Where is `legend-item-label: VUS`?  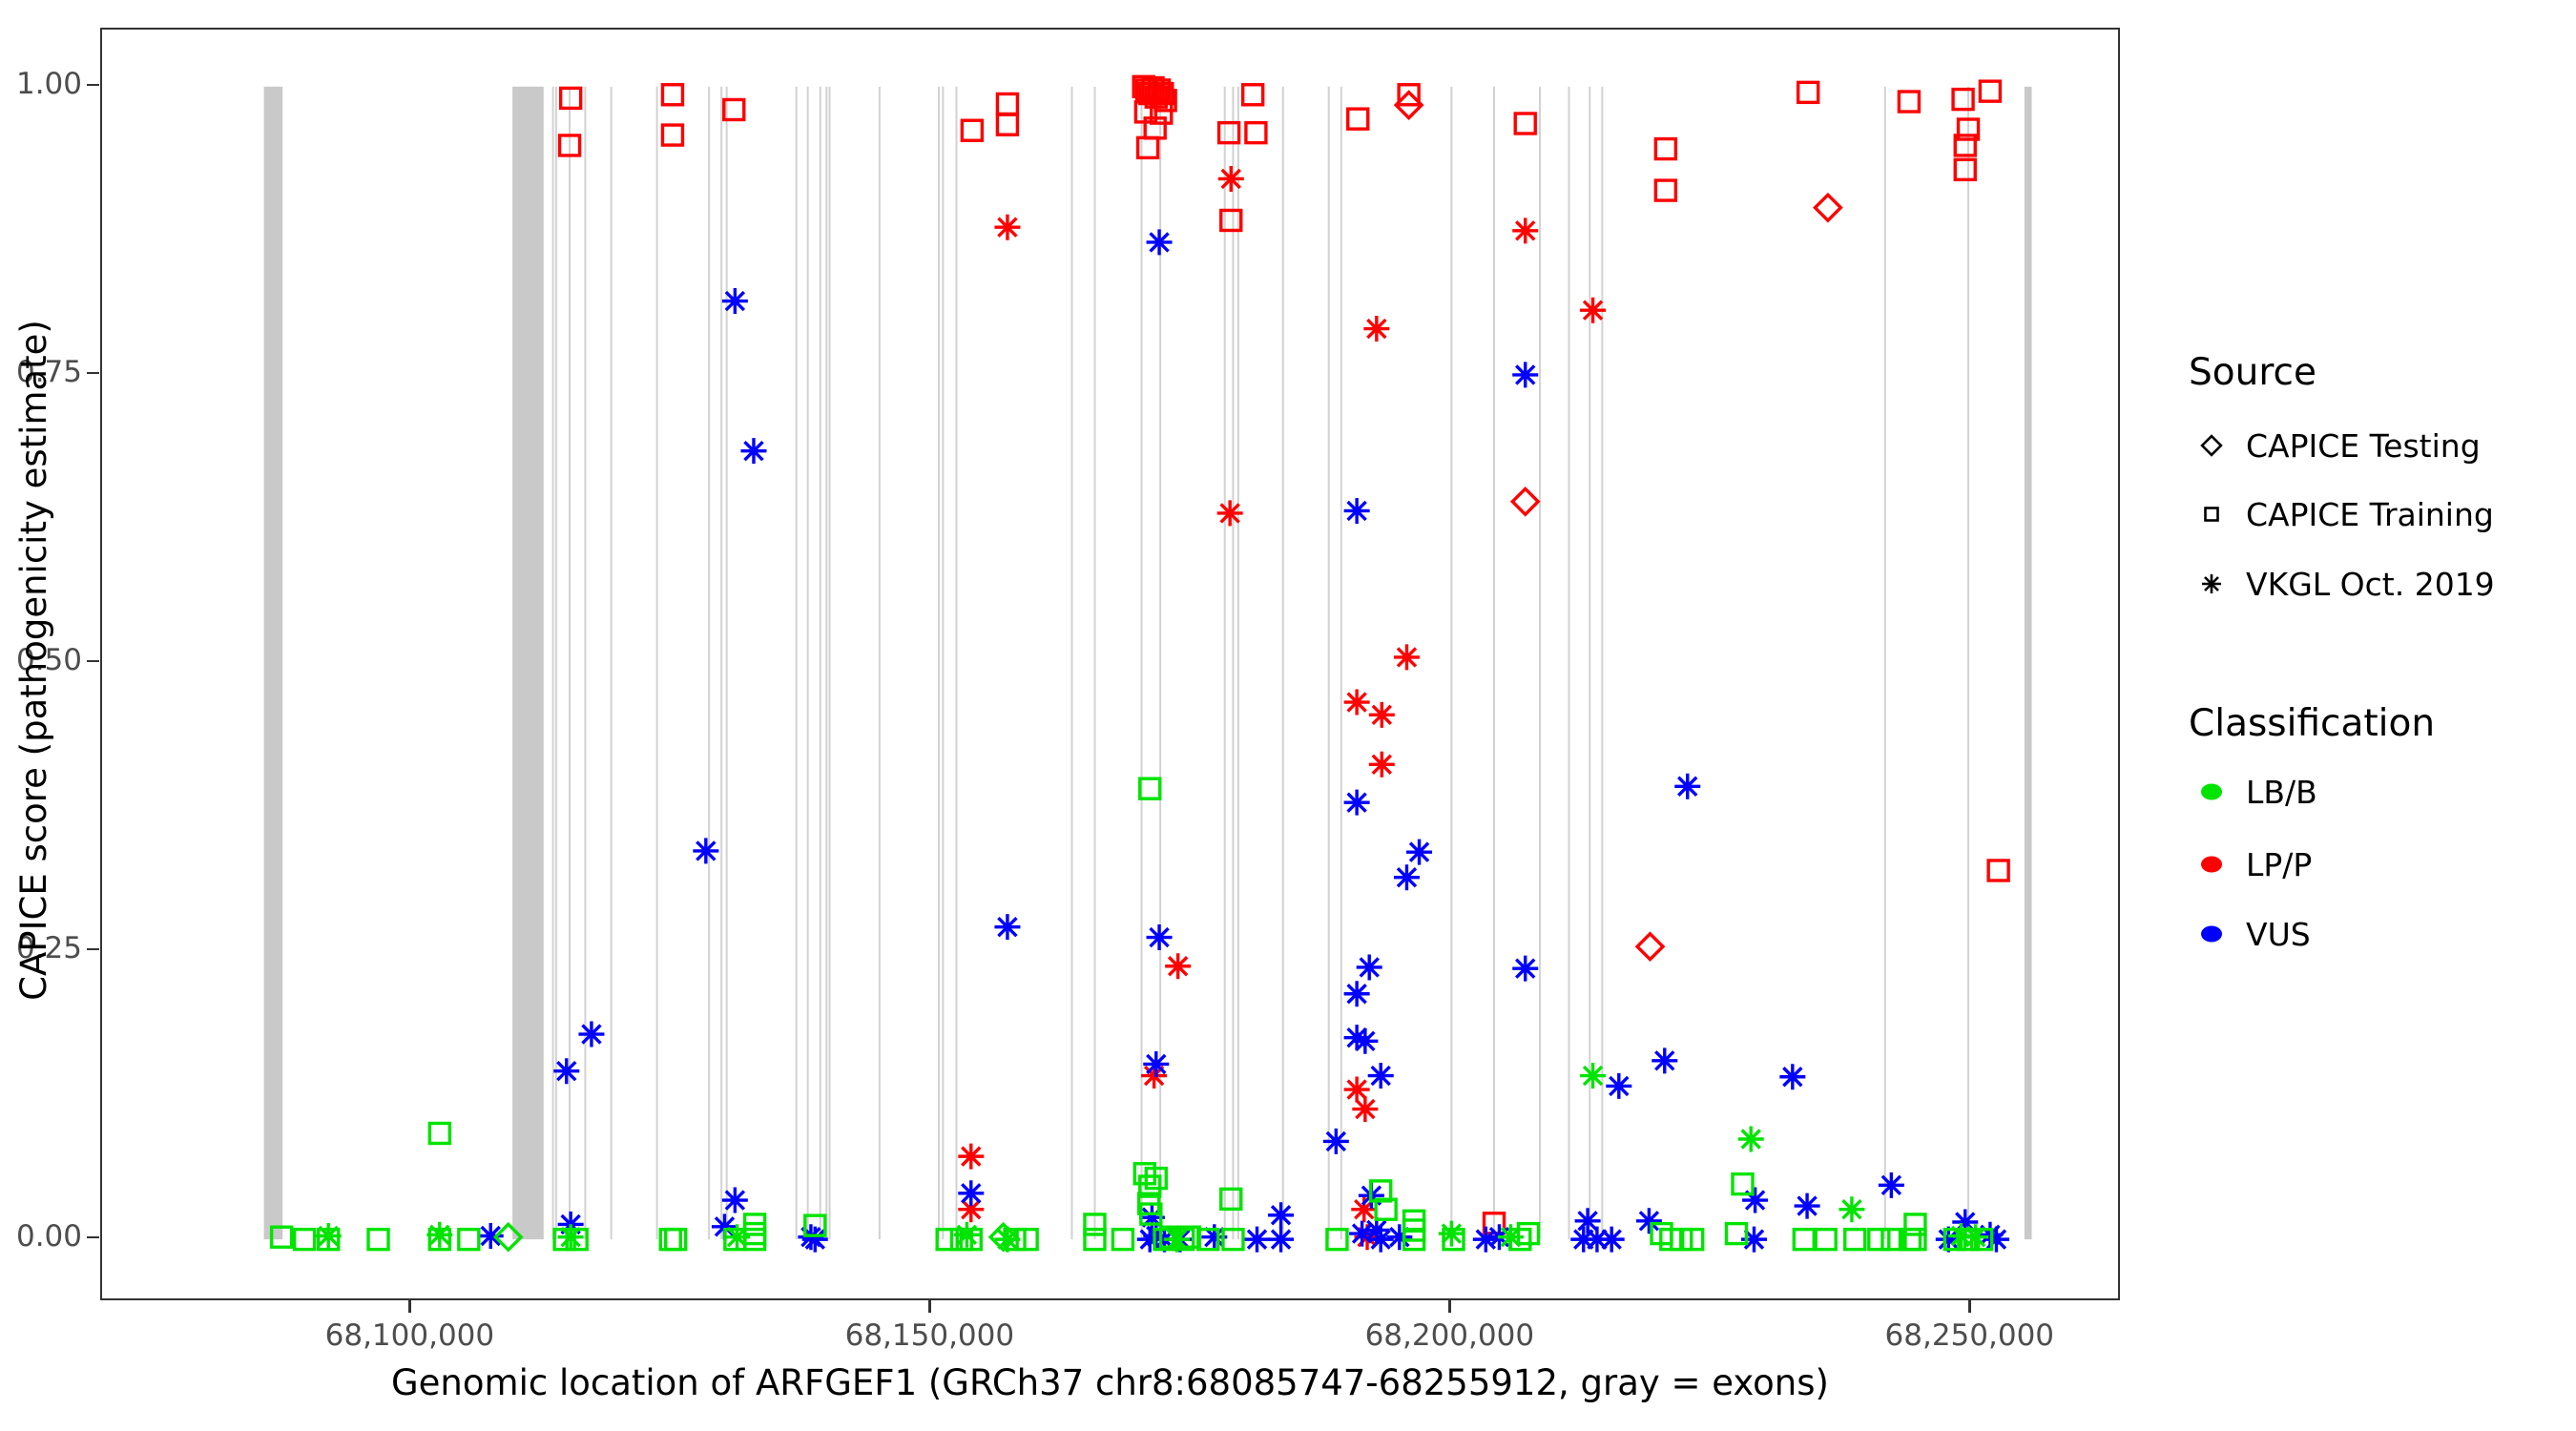 legend-item-label: VUS is located at coordinates (2278, 934).